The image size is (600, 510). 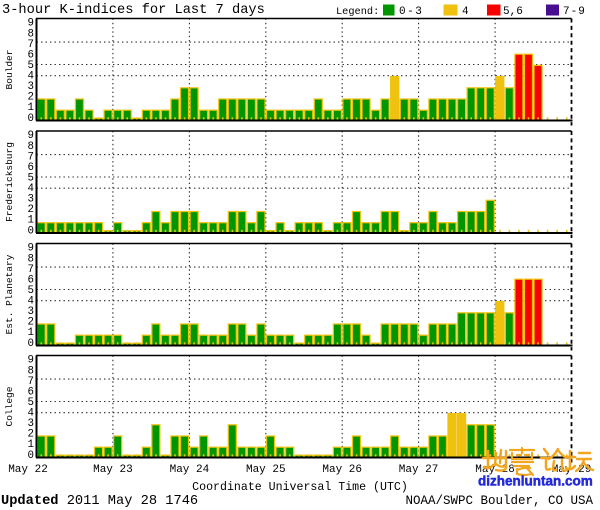 What do you see at coordinates (9, 182) in the screenshot?
I see `svg-text: Fredericksburg` at bounding box center [9, 182].